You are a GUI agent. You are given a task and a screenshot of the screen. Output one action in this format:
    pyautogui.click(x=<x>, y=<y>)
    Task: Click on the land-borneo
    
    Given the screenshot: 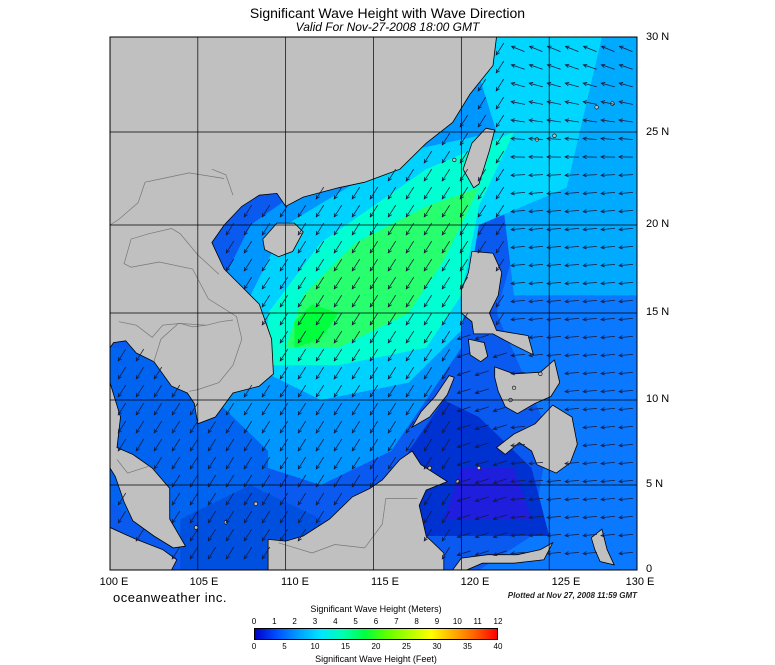 What is the action you would take?
    pyautogui.click(x=358, y=510)
    